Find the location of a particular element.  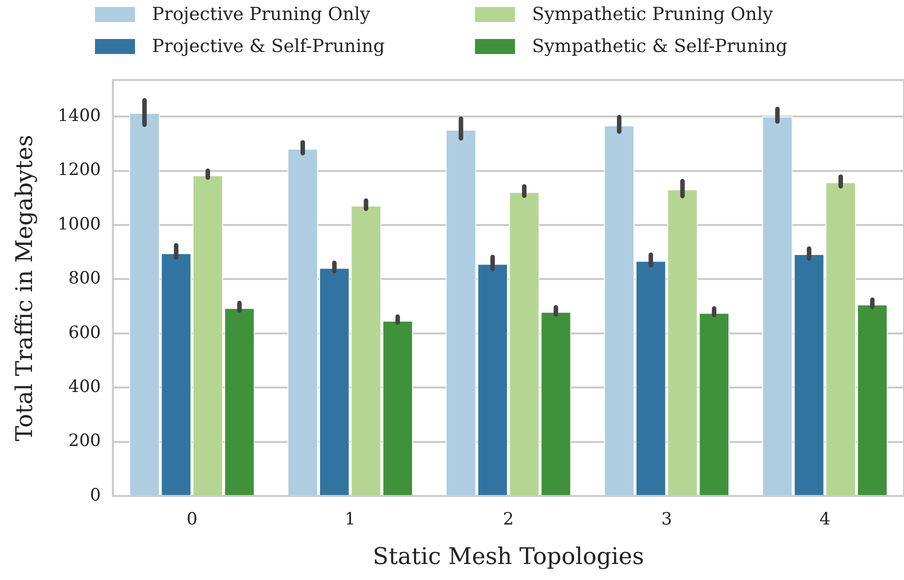

x-tick-label: 3 is located at coordinates (666, 520).